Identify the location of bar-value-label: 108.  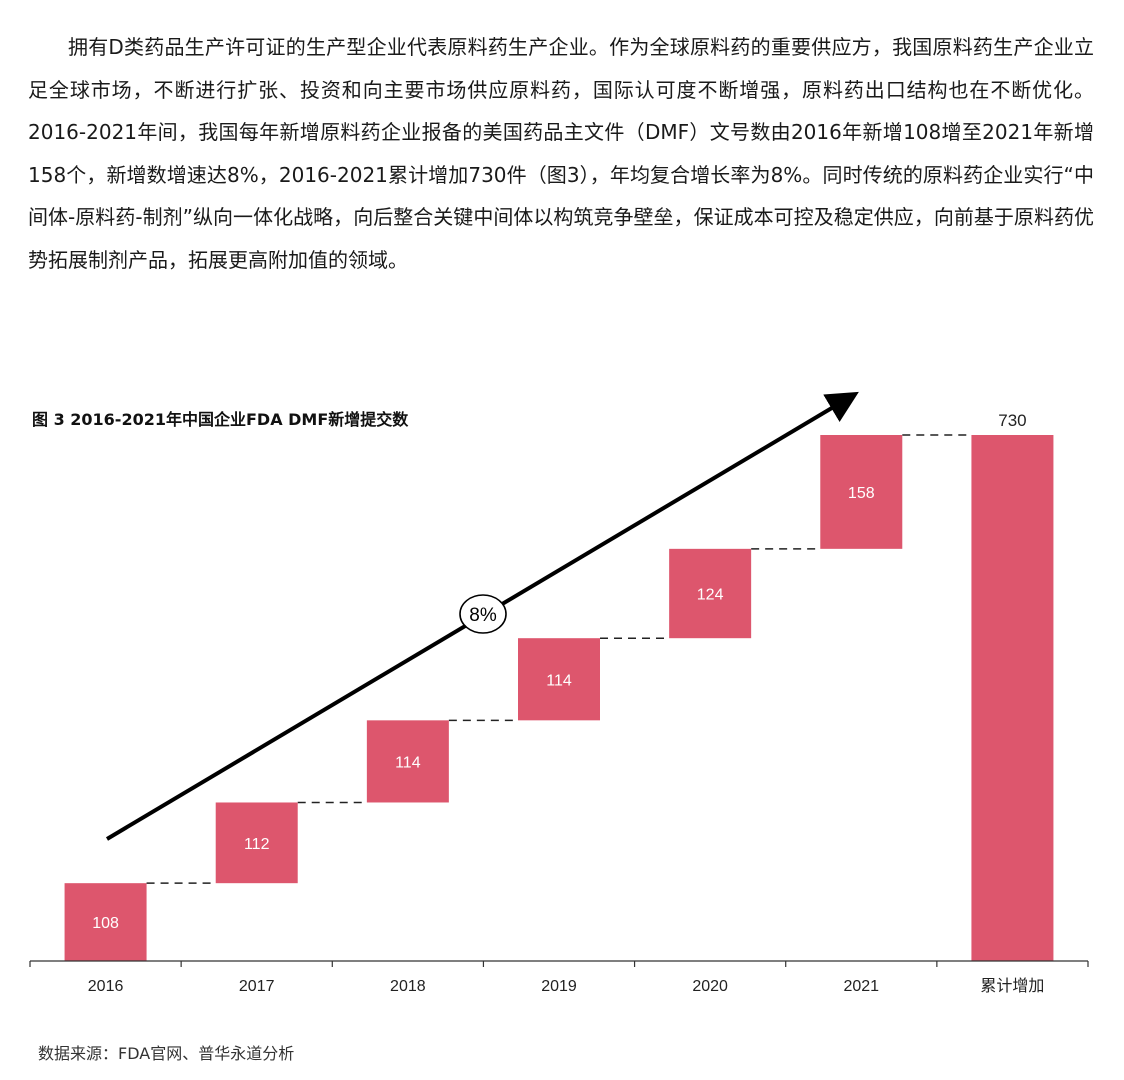
(105, 923).